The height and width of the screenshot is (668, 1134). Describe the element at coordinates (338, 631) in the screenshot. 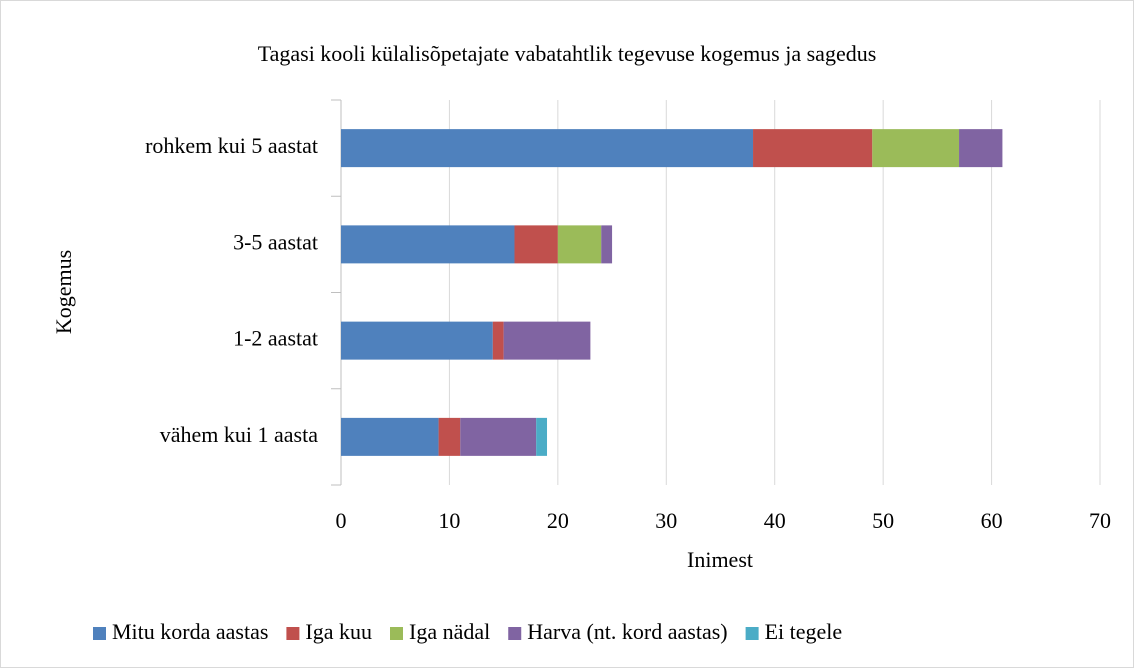

I see `legend-label: Iga kuu` at that location.